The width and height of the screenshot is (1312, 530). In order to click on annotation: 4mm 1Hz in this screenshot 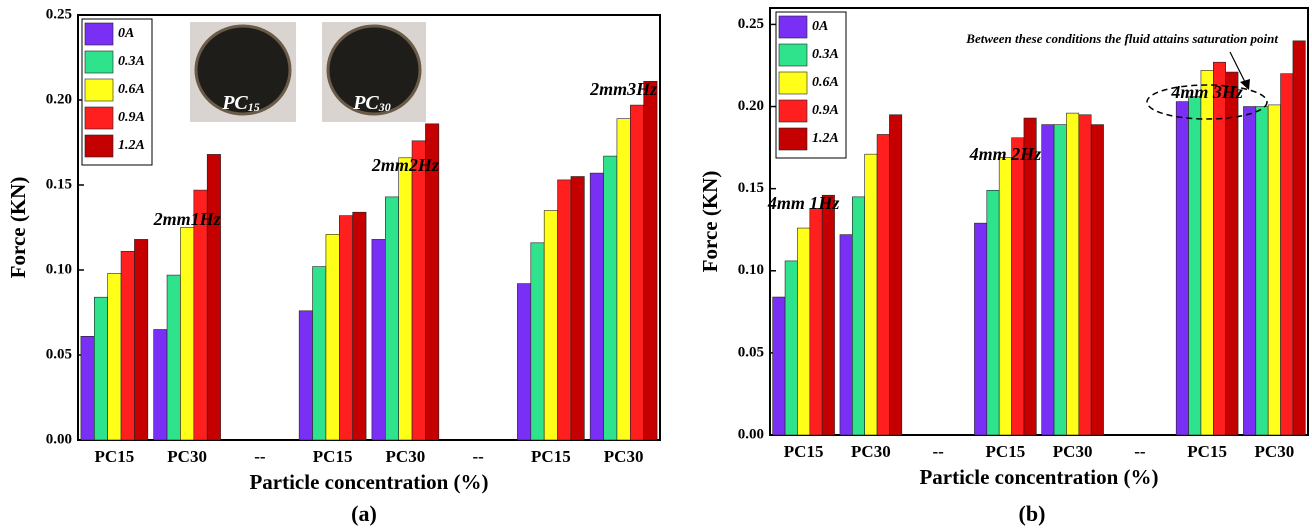, I will do `click(803, 203)`.